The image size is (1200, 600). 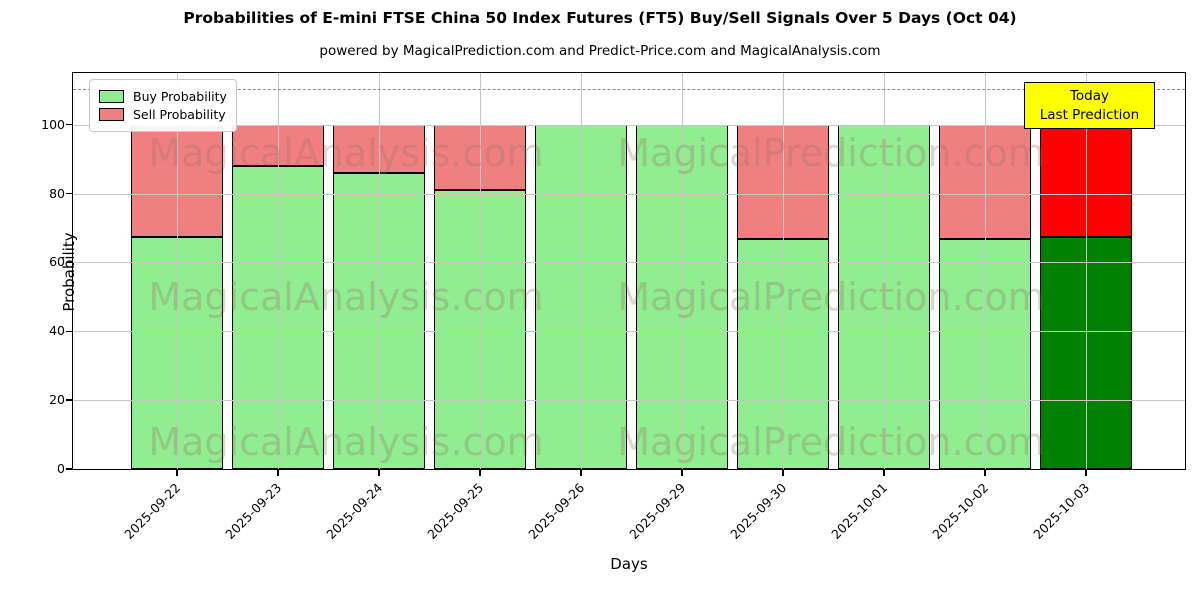 What do you see at coordinates (455, 511) in the screenshot?
I see `x-tick-label: 2025-09-25` at bounding box center [455, 511].